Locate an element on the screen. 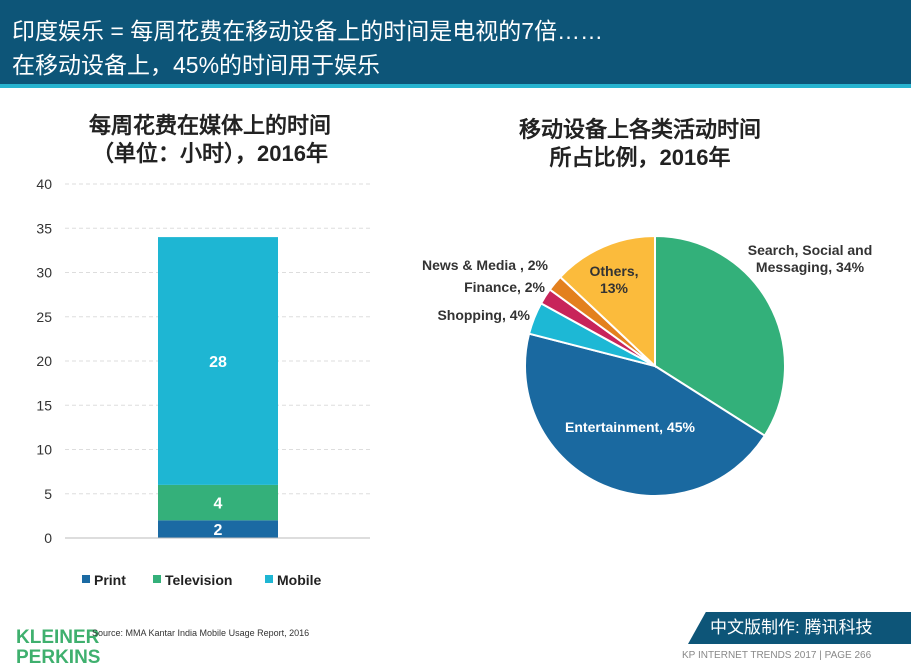 The width and height of the screenshot is (911, 671). y-tick-label: 15 is located at coordinates (44, 405).